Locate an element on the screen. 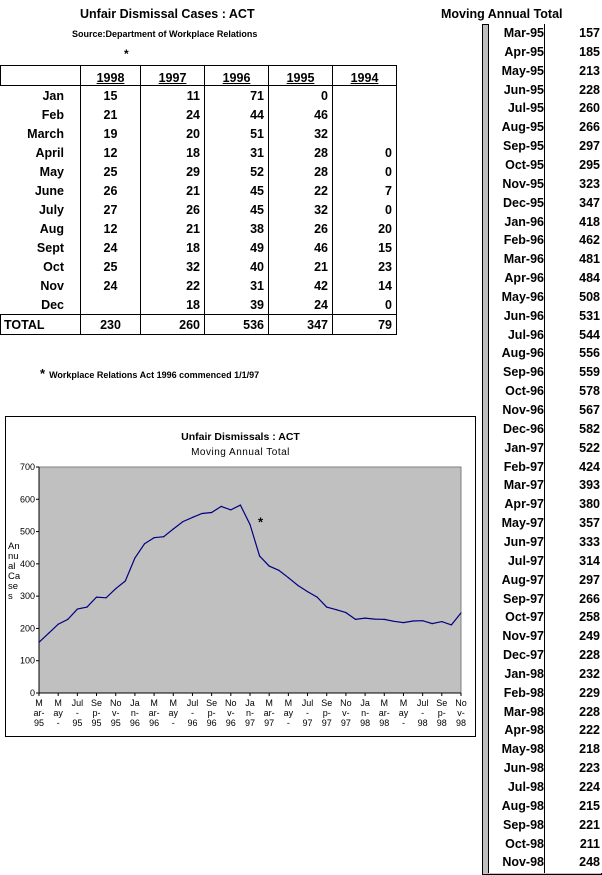 The width and height of the screenshot is (602, 875). table-cell: 46 is located at coordinates (300, 247).